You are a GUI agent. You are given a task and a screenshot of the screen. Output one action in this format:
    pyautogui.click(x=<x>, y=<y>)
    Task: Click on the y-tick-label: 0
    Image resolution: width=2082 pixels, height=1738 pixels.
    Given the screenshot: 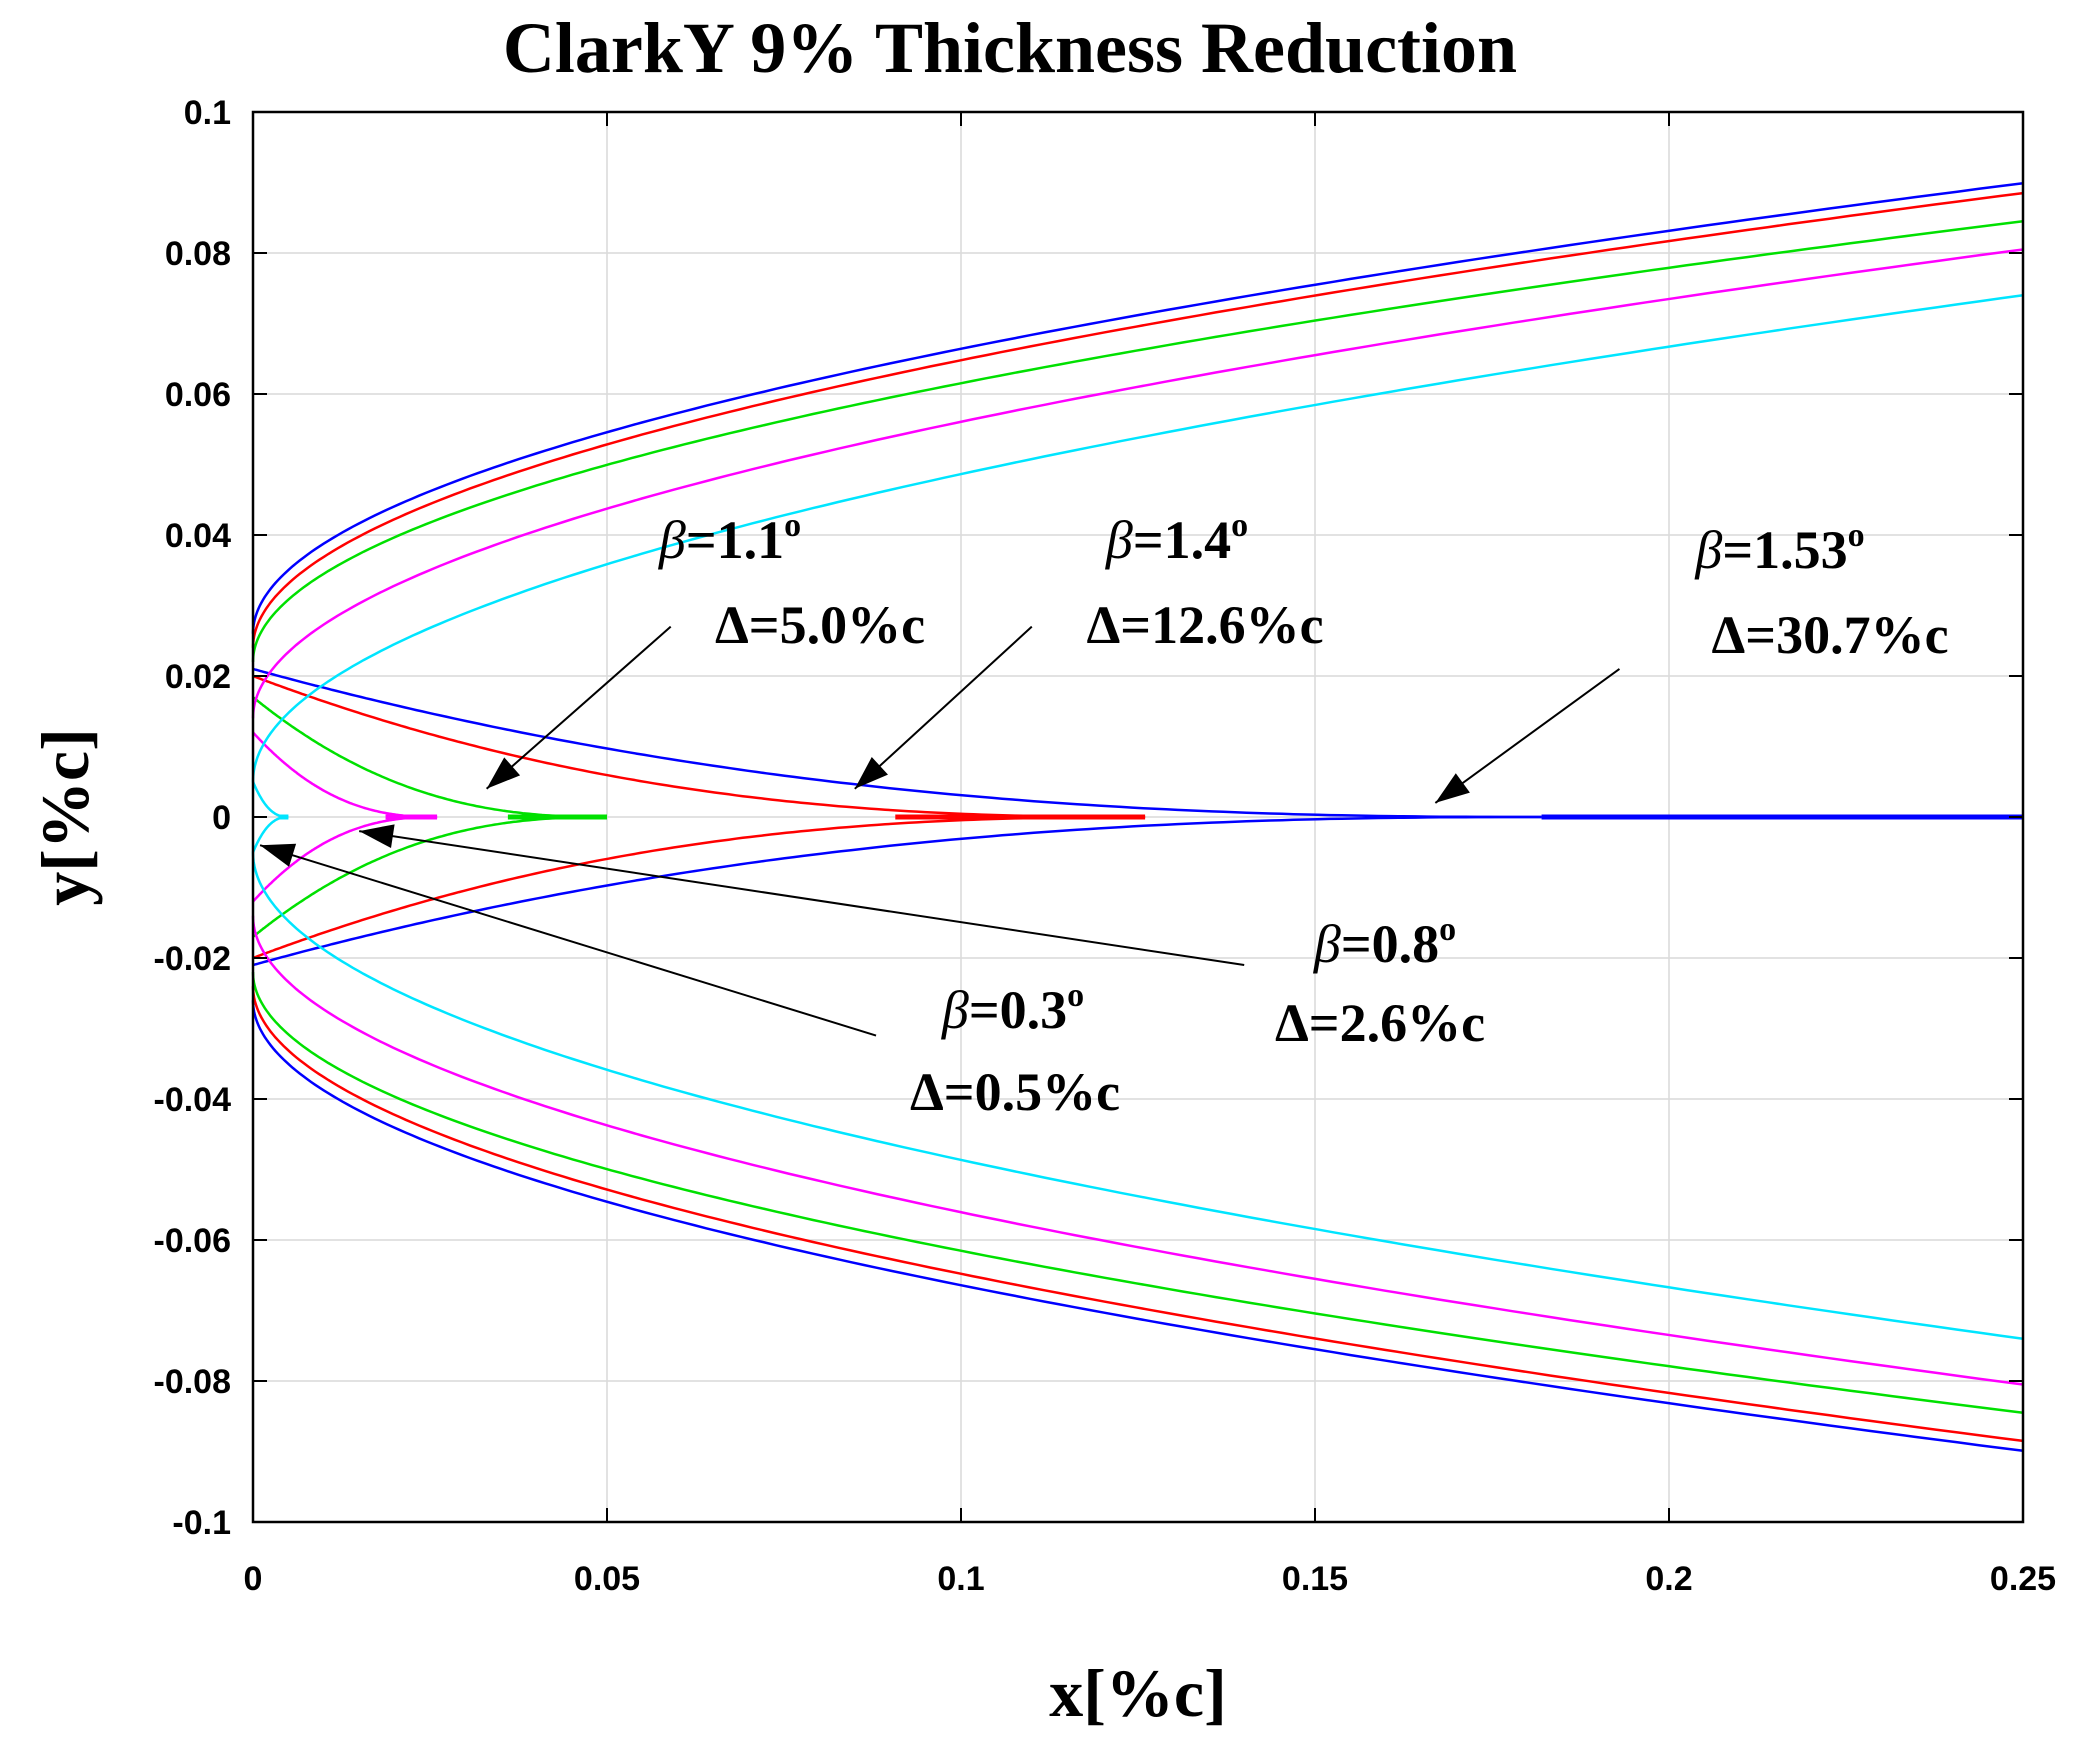 What is the action you would take?
    pyautogui.click(x=221, y=818)
    